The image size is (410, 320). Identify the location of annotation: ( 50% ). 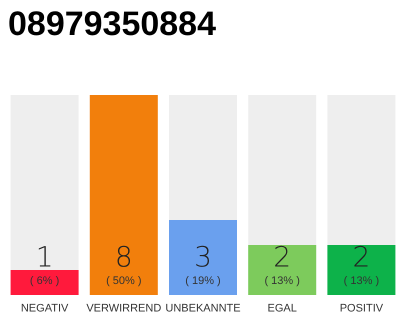
(124, 281).